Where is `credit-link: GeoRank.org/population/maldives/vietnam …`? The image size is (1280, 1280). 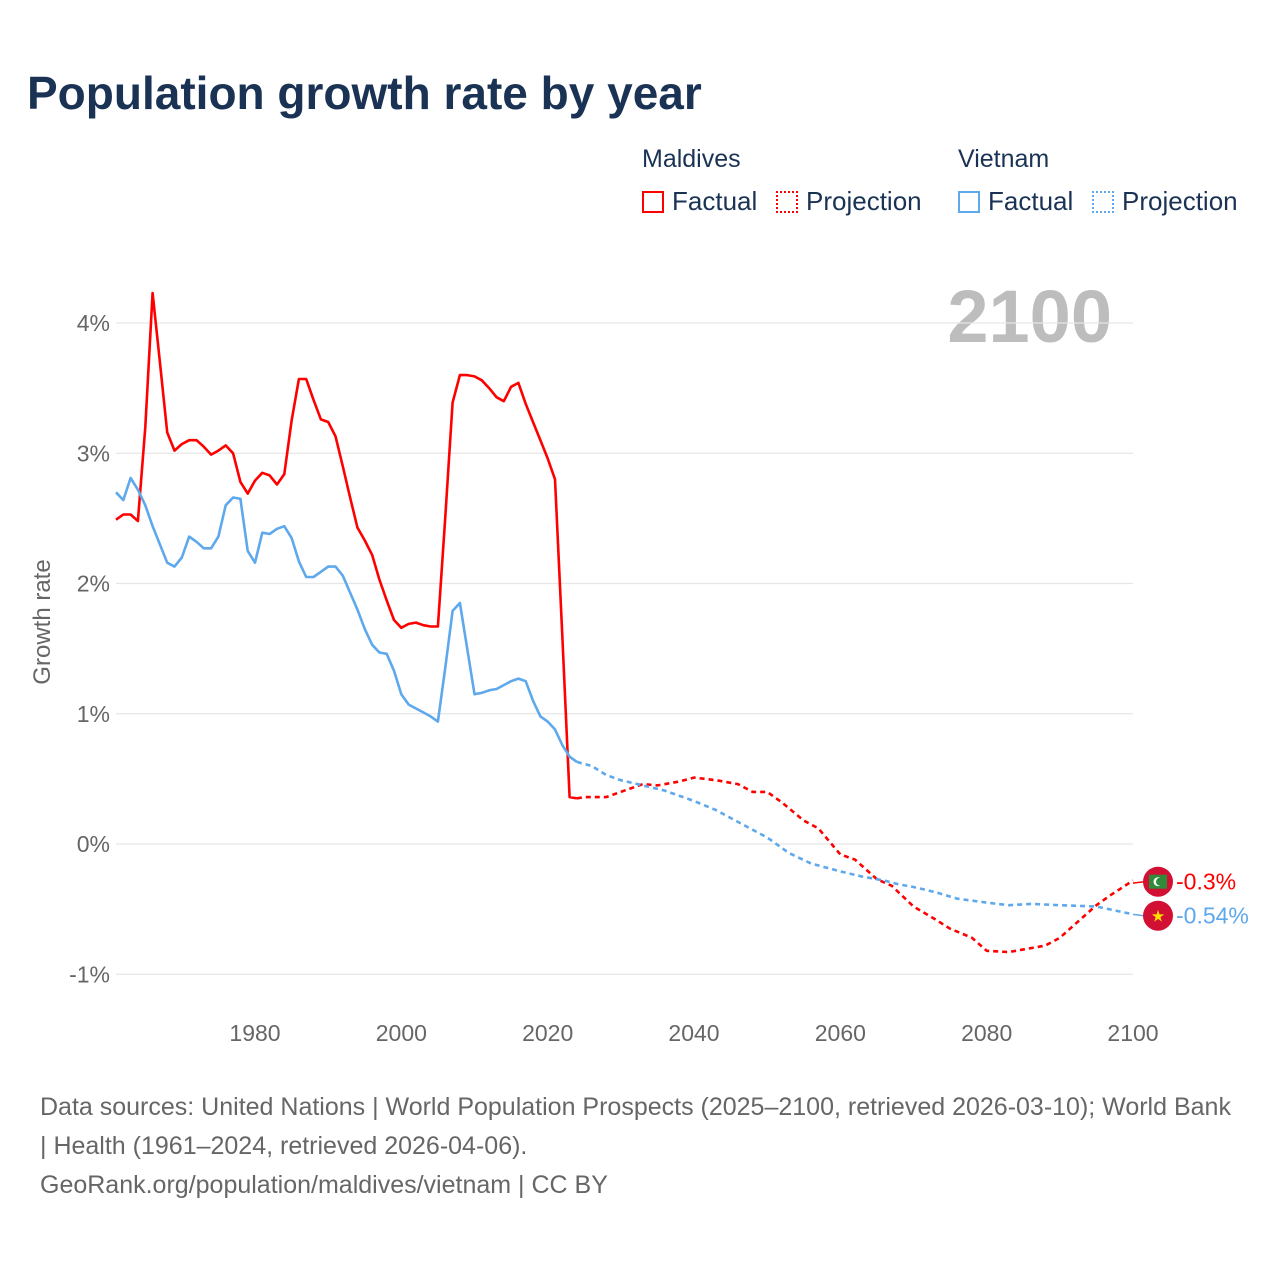 credit-link: GeoRank.org/population/maldives/vietnam … is located at coordinates (324, 1185).